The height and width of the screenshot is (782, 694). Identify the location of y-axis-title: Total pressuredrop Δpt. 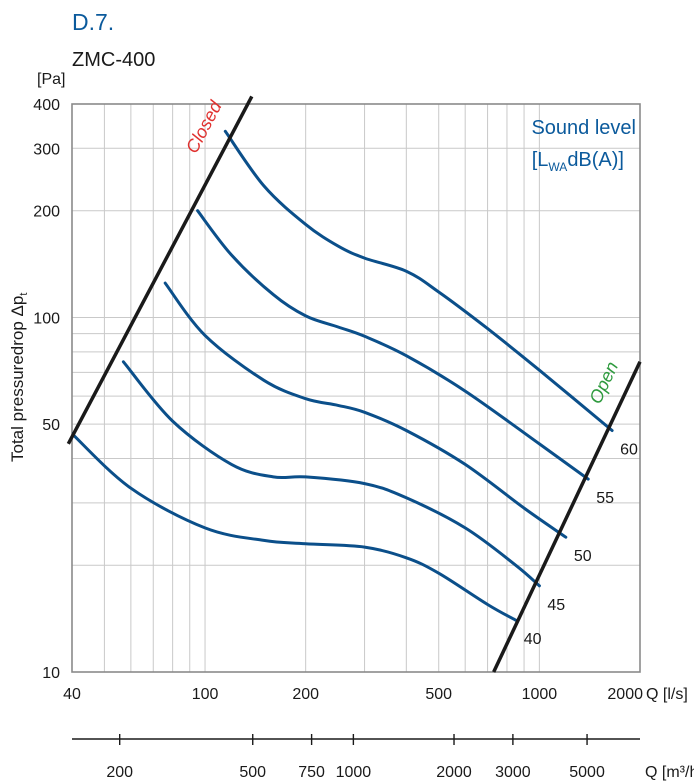
(19, 377).